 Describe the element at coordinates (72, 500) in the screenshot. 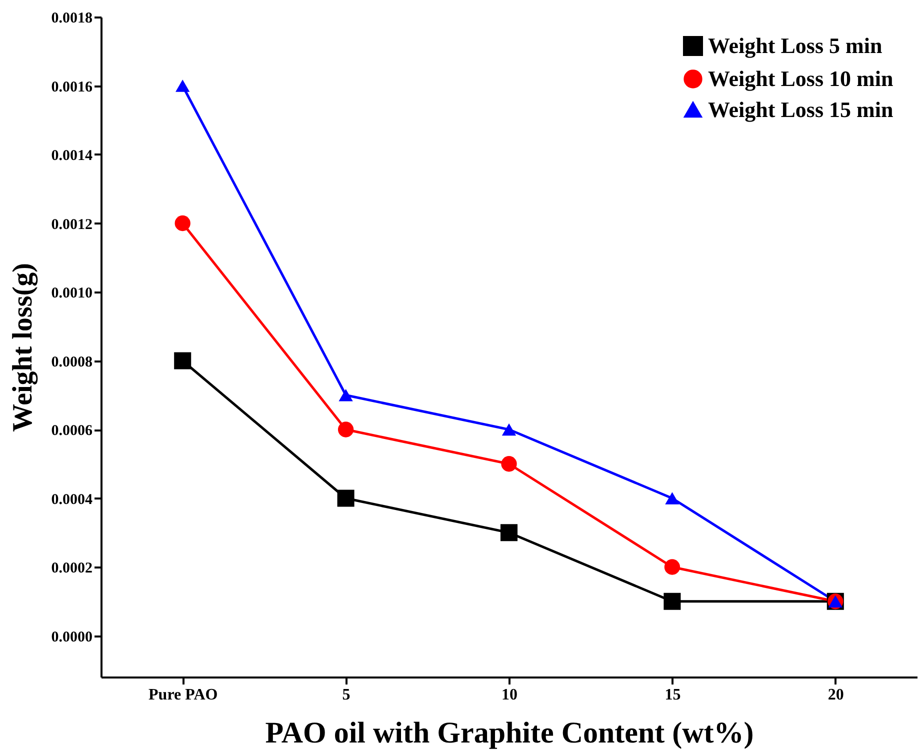

I see `y-tick-label: 0.0004` at that location.